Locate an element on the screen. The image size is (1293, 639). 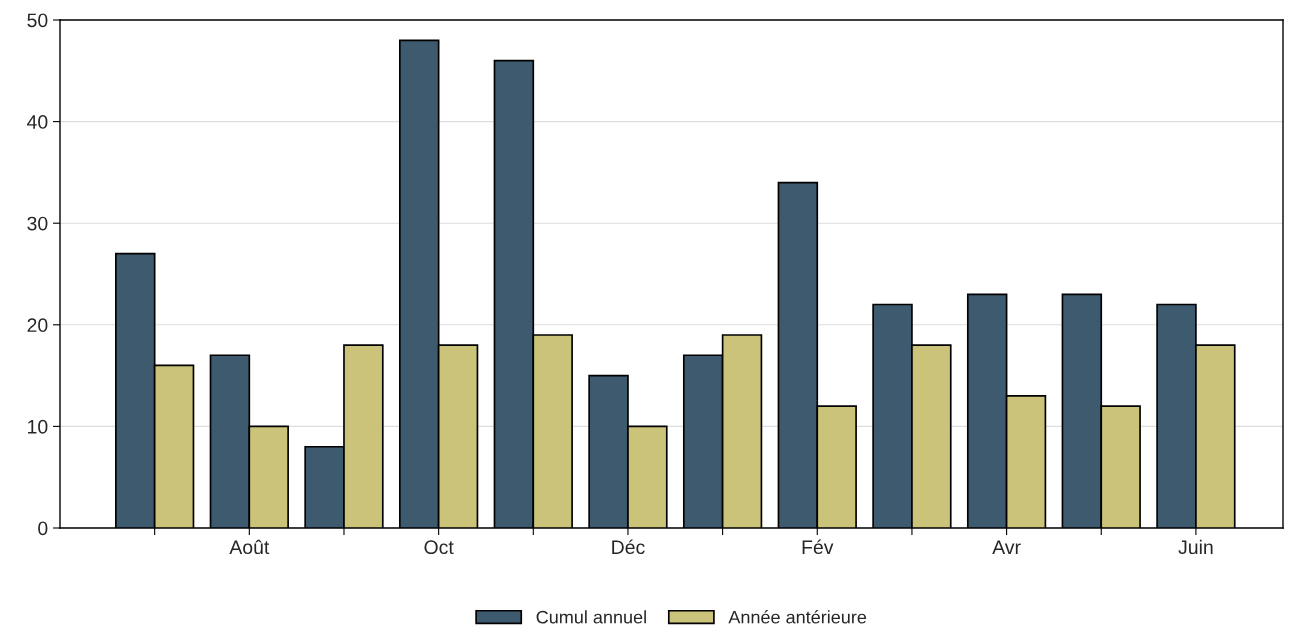
legend-label: Année antérieure is located at coordinates (797, 617).